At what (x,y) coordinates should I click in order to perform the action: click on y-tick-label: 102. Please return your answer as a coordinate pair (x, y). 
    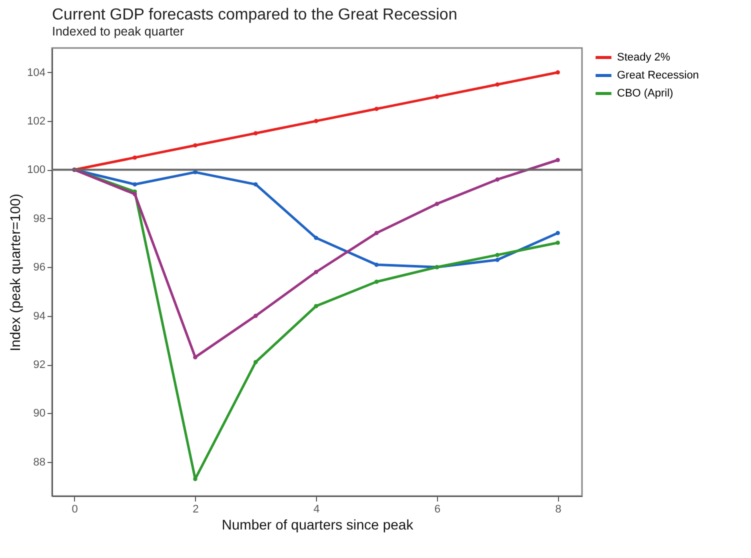
    Looking at the image, I should click on (36, 122).